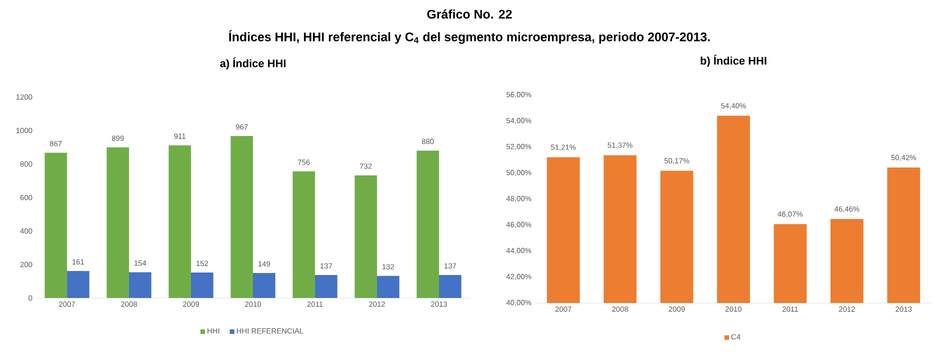 This screenshot has width=939, height=358. I want to click on chart-title: a) Índice HHI, so click(253, 63).